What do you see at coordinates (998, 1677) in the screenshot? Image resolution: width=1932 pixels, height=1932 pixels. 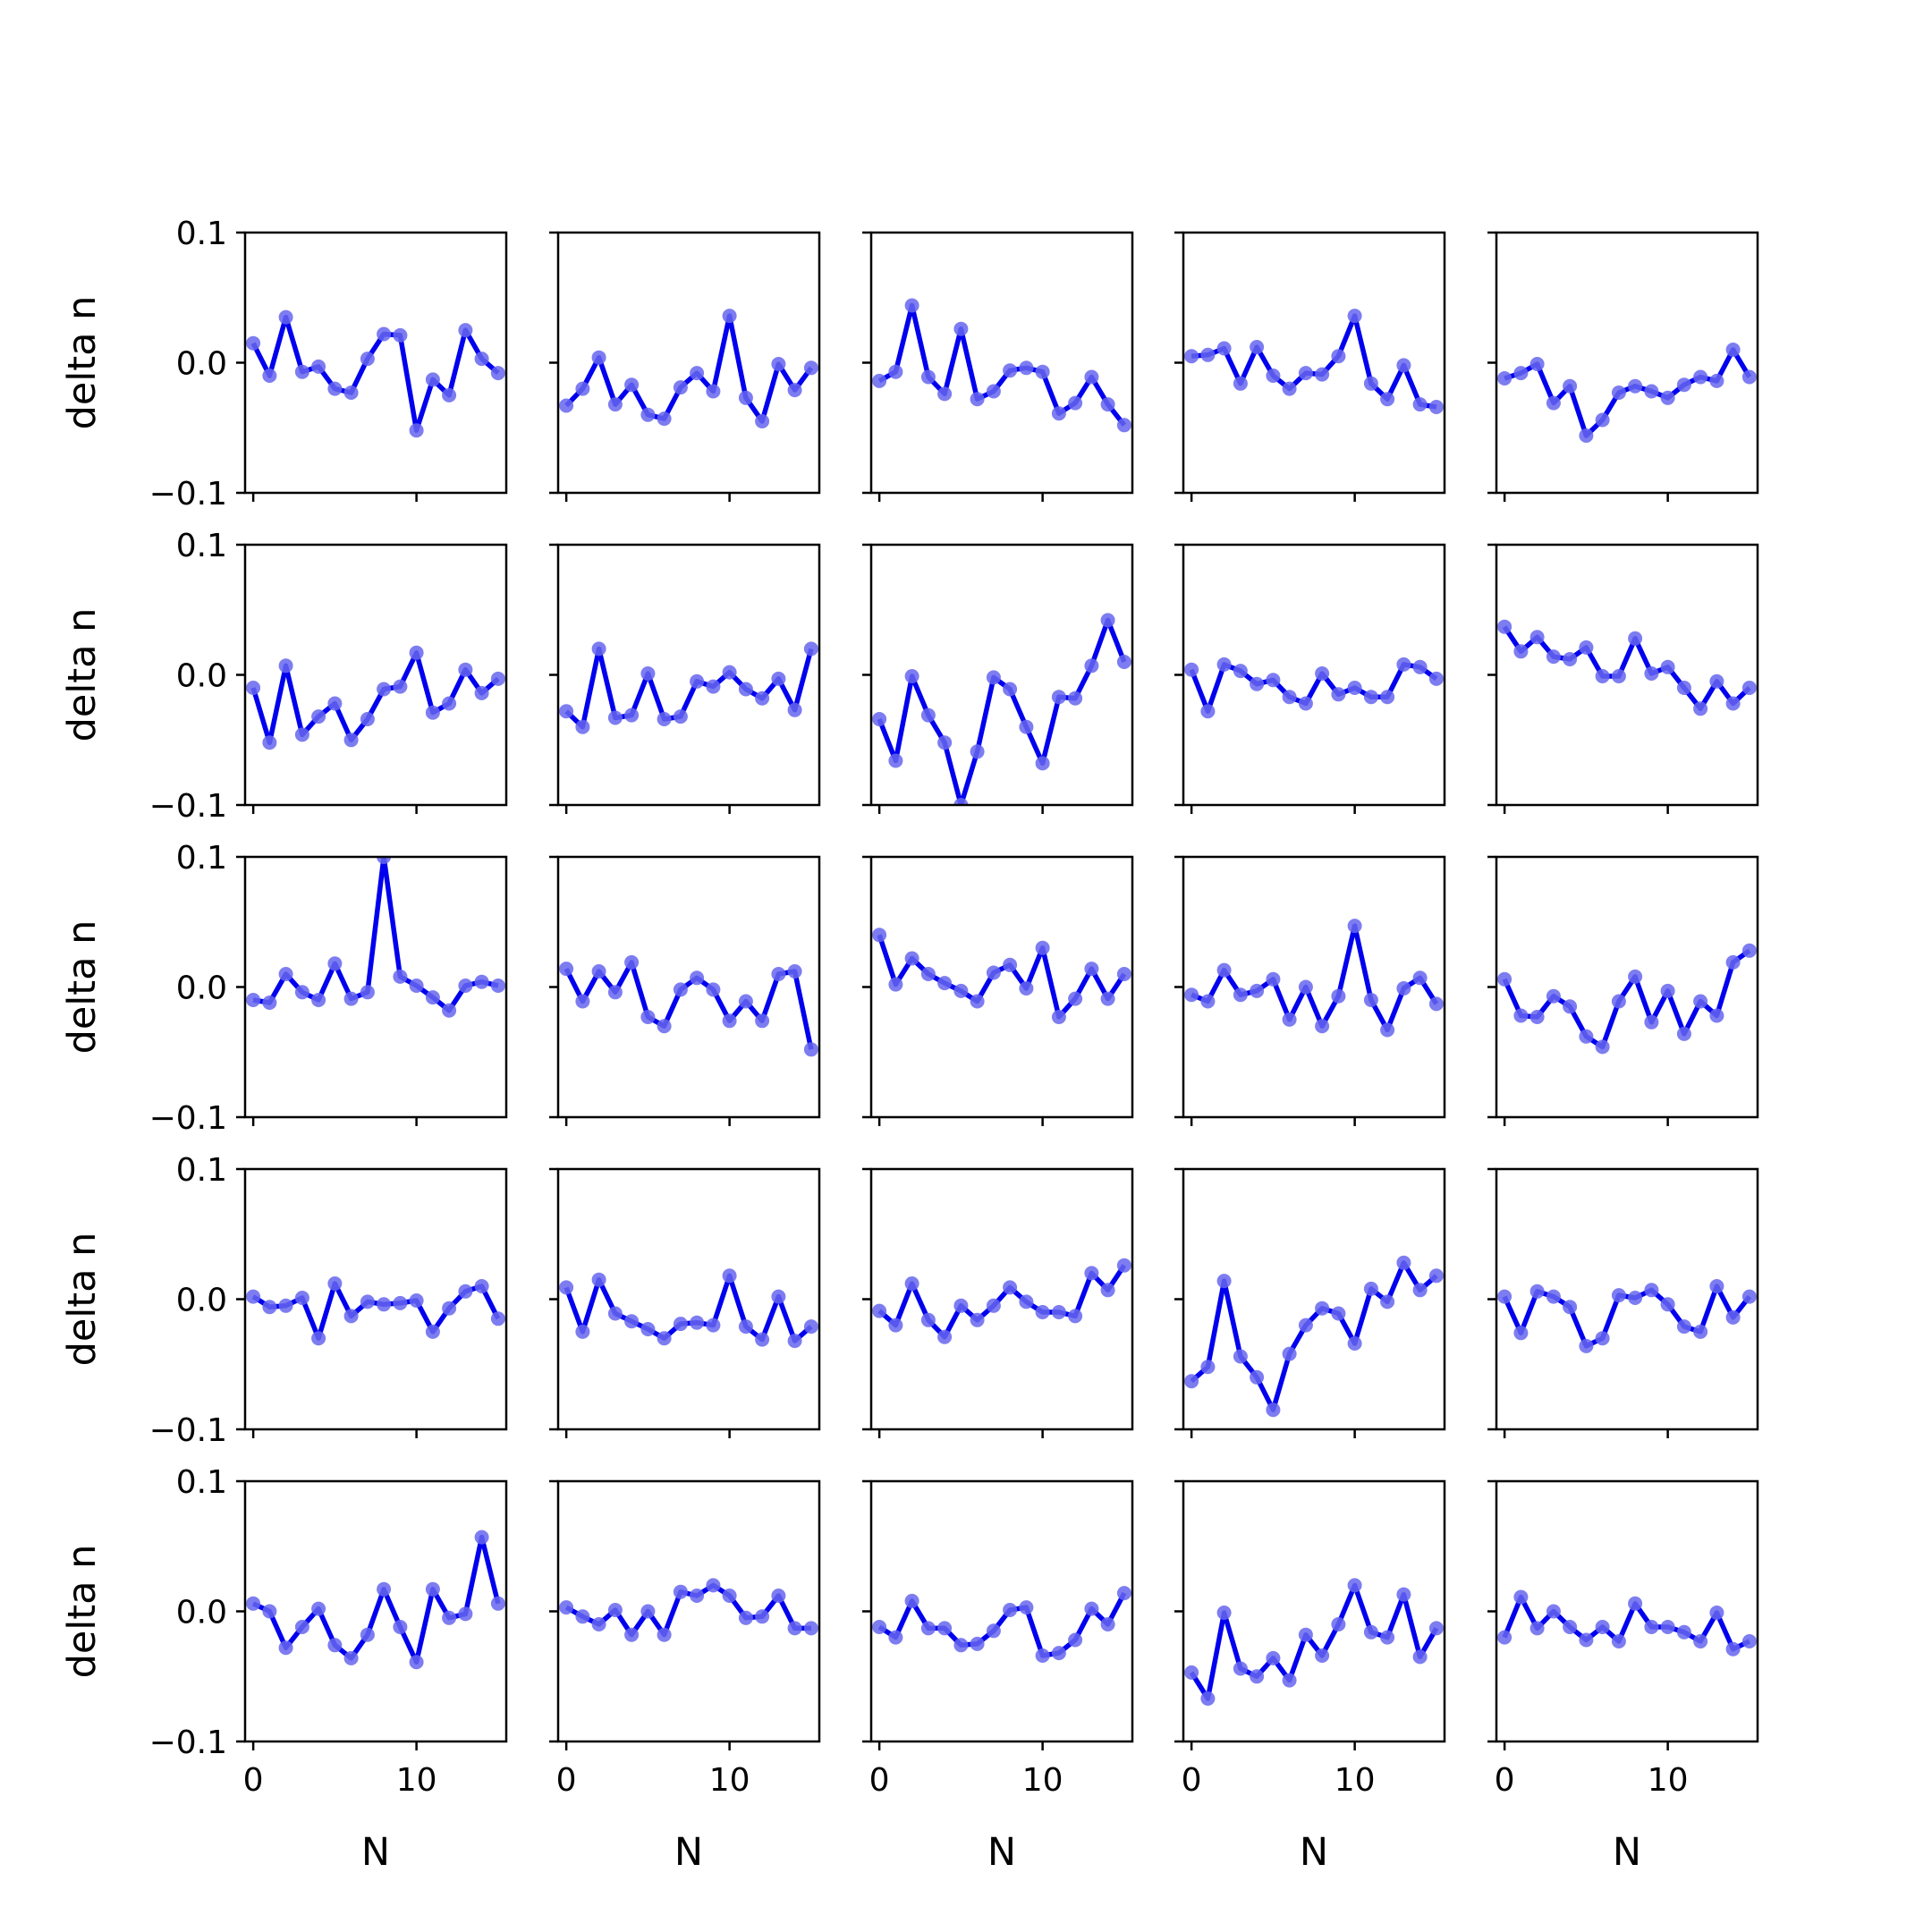 I see `subplot-5-3: 0 10N` at bounding box center [998, 1677].